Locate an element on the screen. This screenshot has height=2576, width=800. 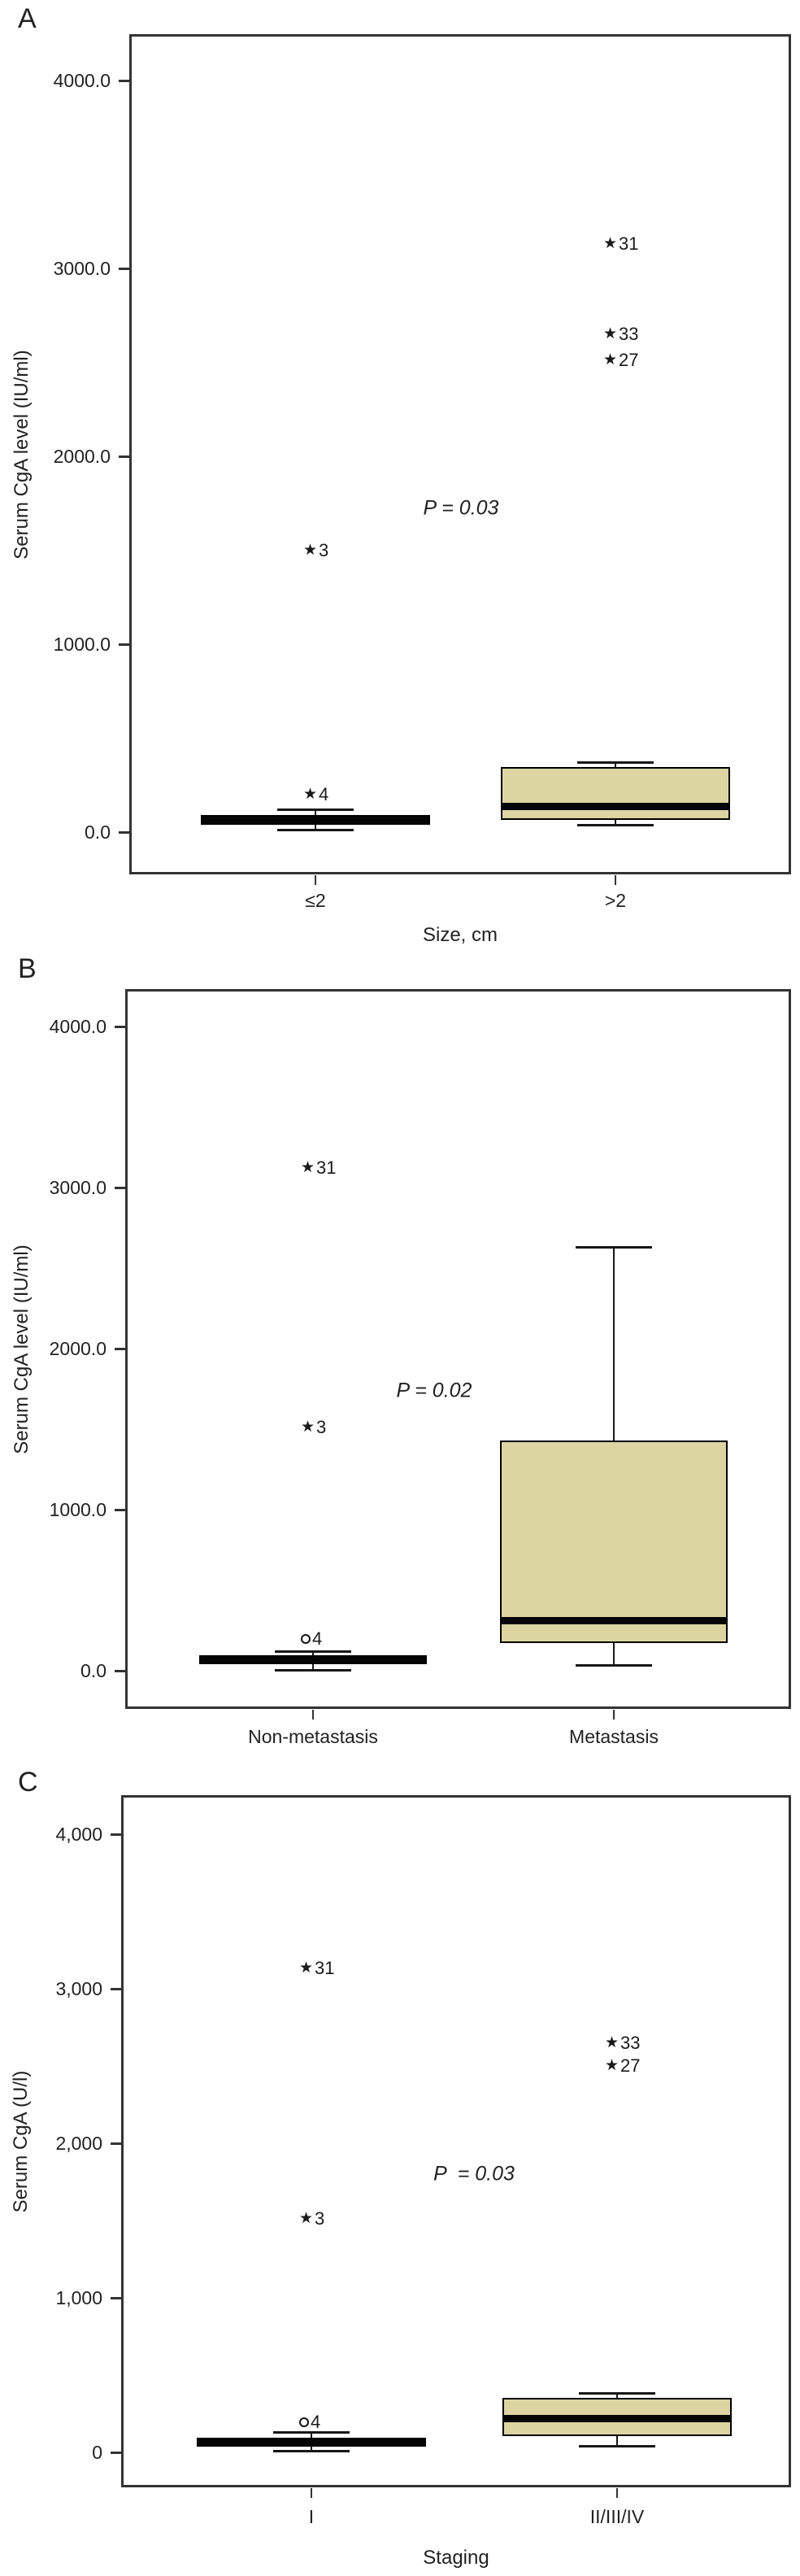
y-tick-label: 1,000 is located at coordinates (78, 2297).